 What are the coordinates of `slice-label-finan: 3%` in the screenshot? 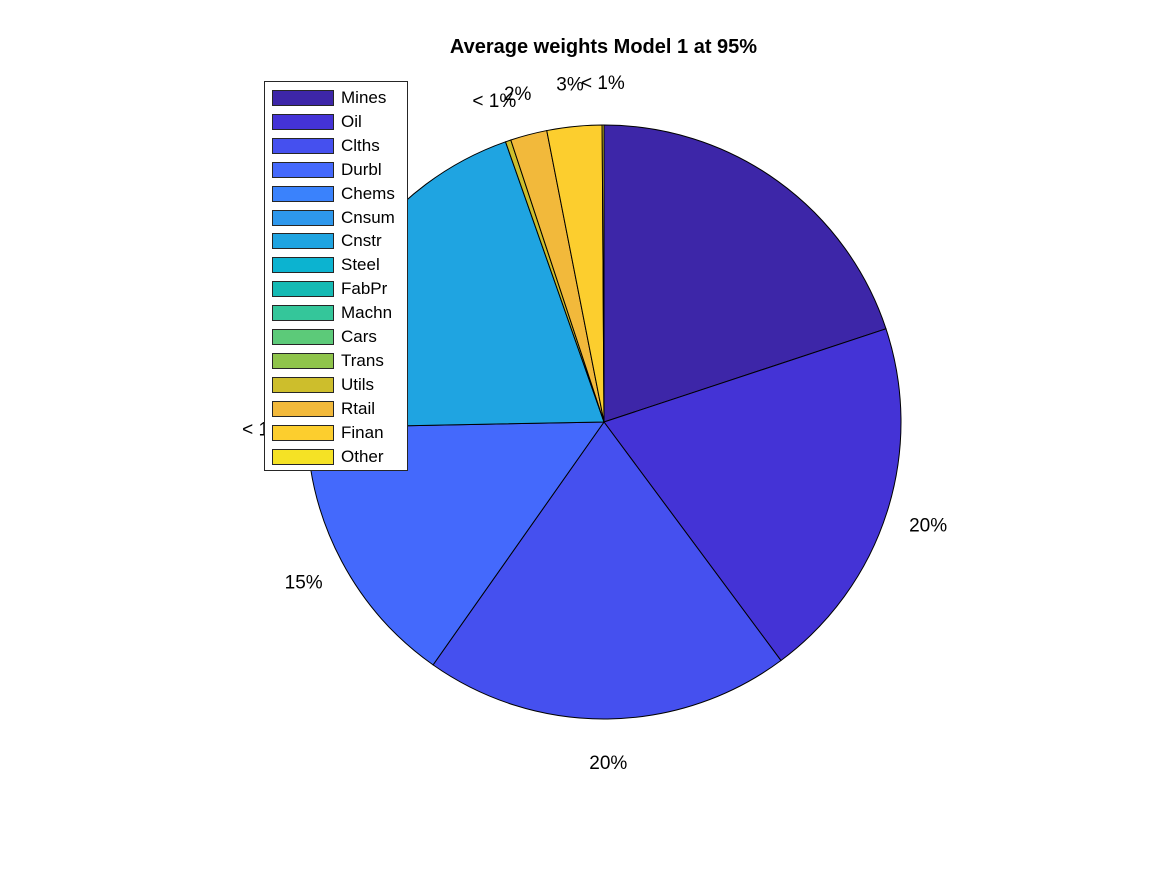 It's located at (570, 85).